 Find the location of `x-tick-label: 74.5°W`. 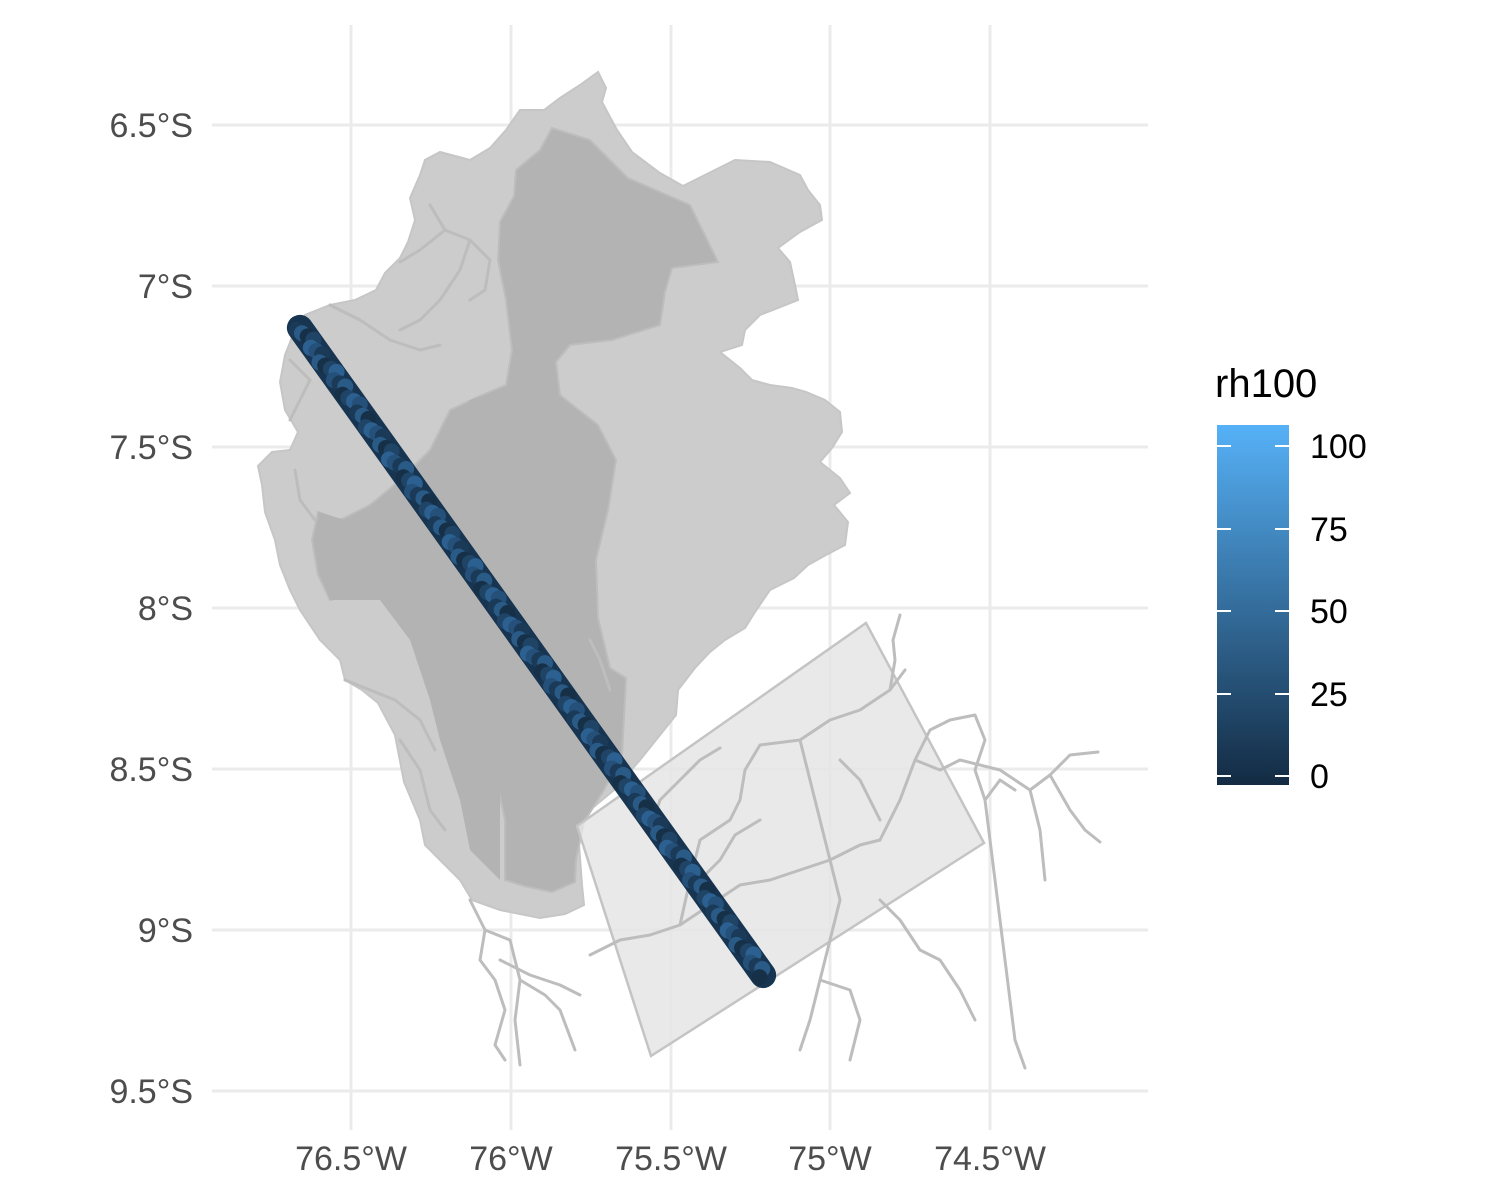

x-tick-label: 74.5°W is located at coordinates (990, 1159).